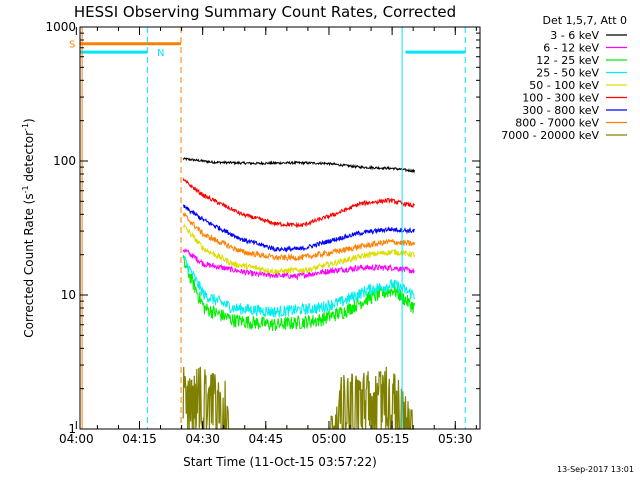  What do you see at coordinates (29, 265) in the screenshot?
I see `y-axis-label-part1: Corrected Count Rate (s` at bounding box center [29, 265].